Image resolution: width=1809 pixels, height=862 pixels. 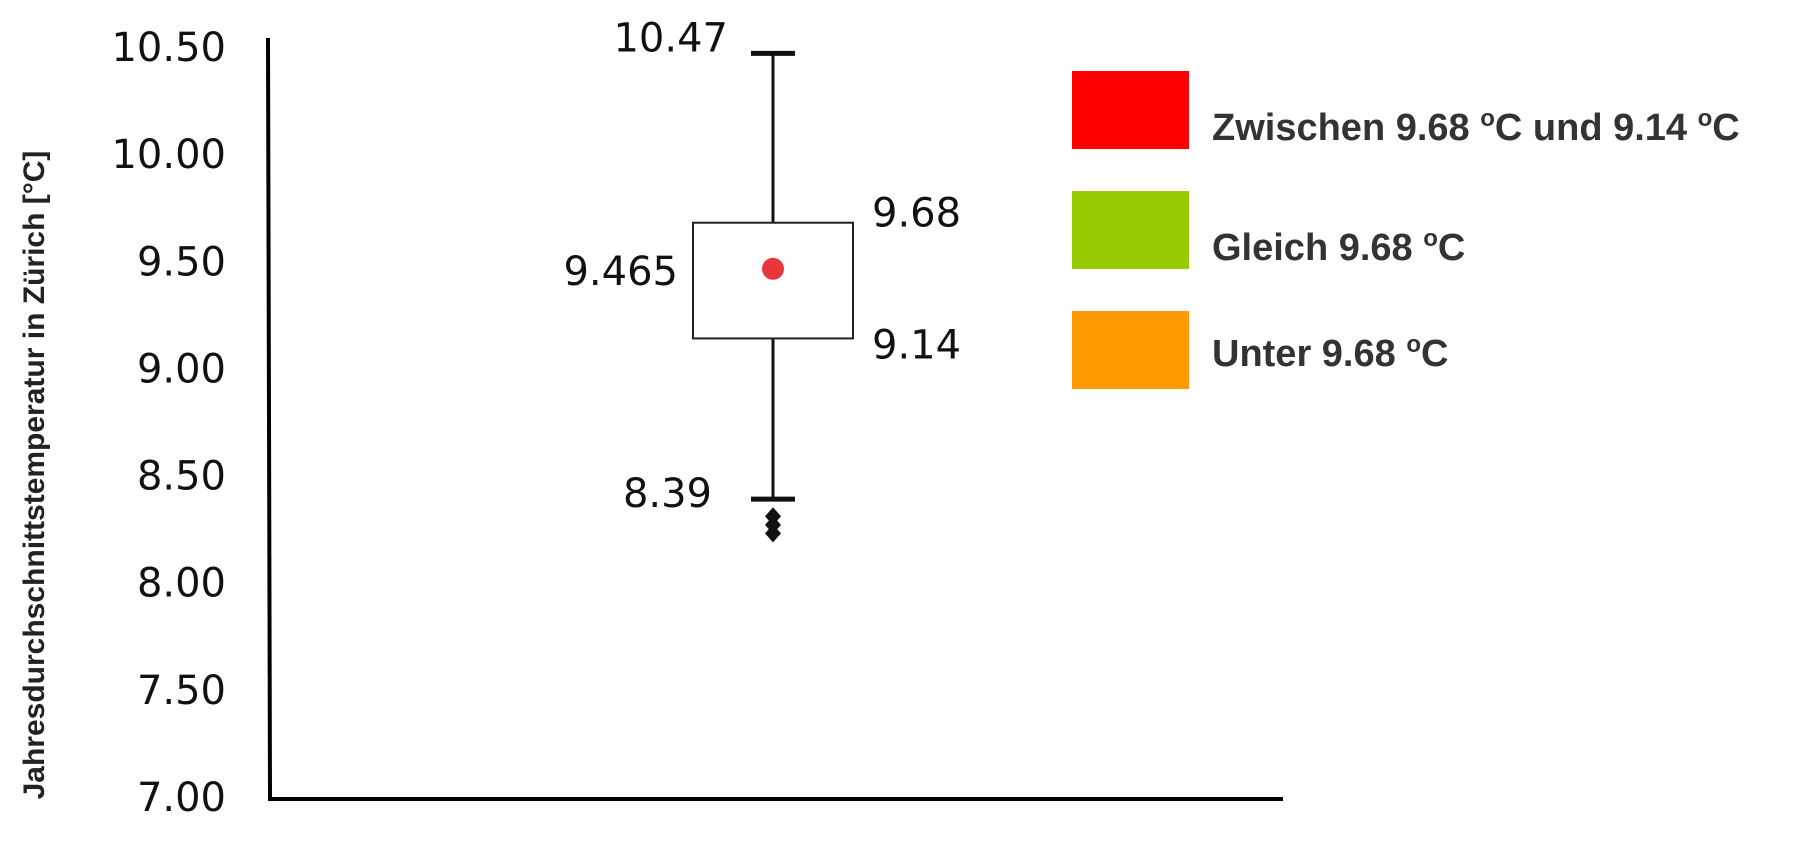 I want to click on iqr-box, so click(x=773, y=280).